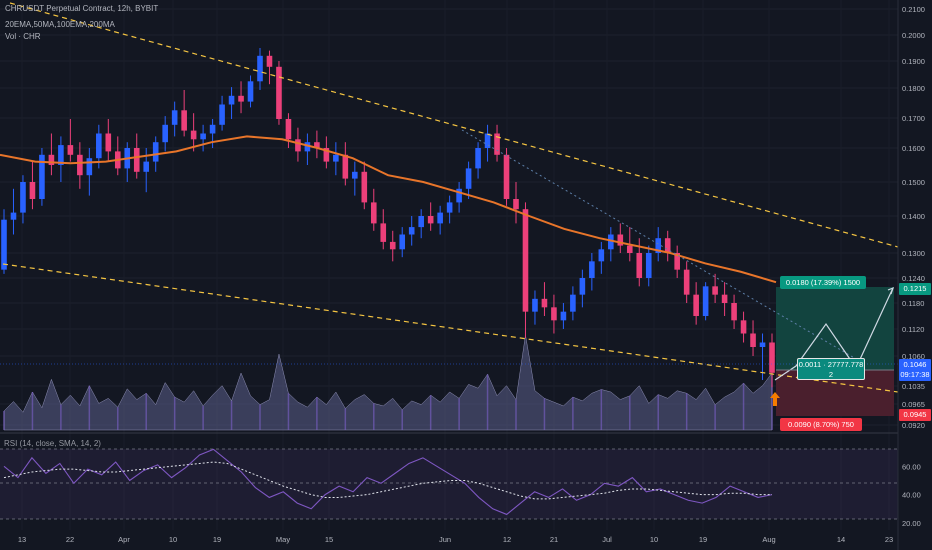 The height and width of the screenshot is (550, 932). I want to click on rsi-axis: 60.00 40.00 20.00, so click(911, 495).